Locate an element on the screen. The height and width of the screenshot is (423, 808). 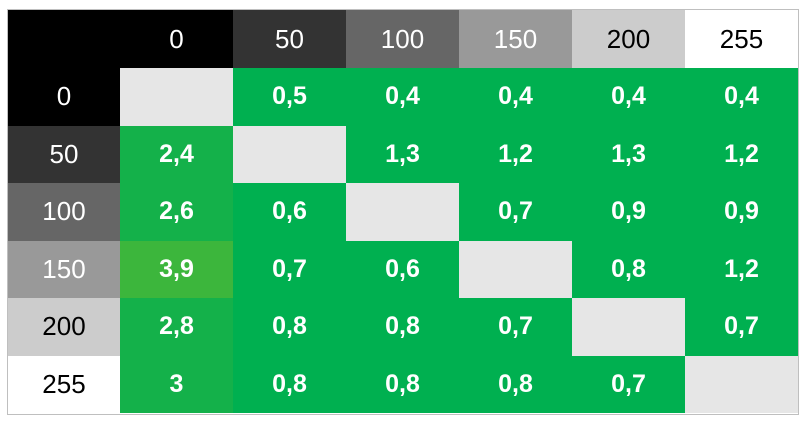
value-cell: 2,6 is located at coordinates (176, 212).